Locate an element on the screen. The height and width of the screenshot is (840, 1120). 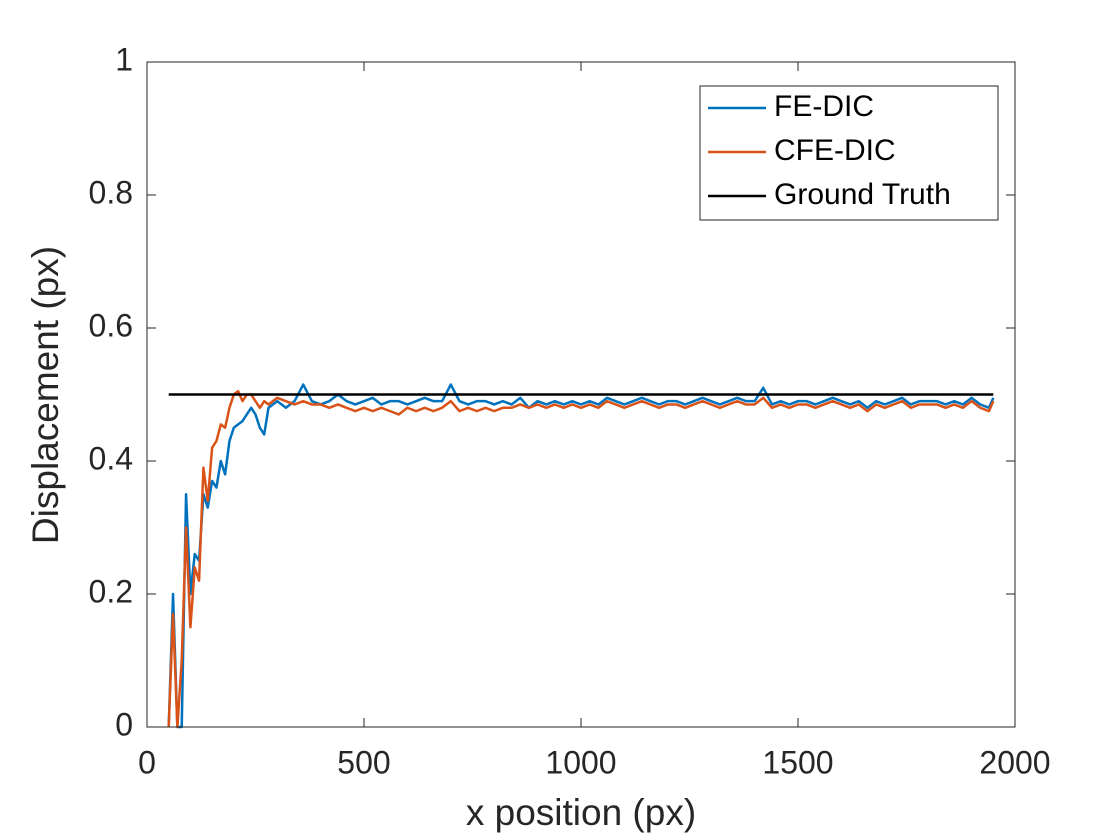
x-tick-label: 2000 is located at coordinates (1014, 762).